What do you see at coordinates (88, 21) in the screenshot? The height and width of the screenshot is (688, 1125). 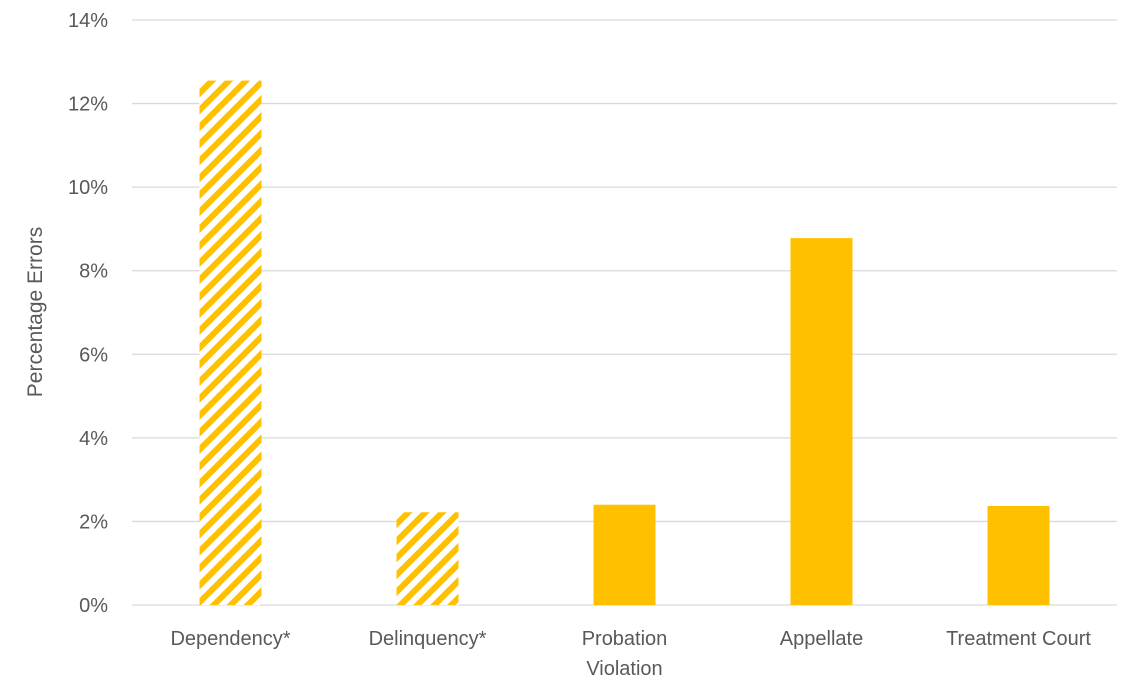 I see `y-tick-label: 14%` at bounding box center [88, 21].